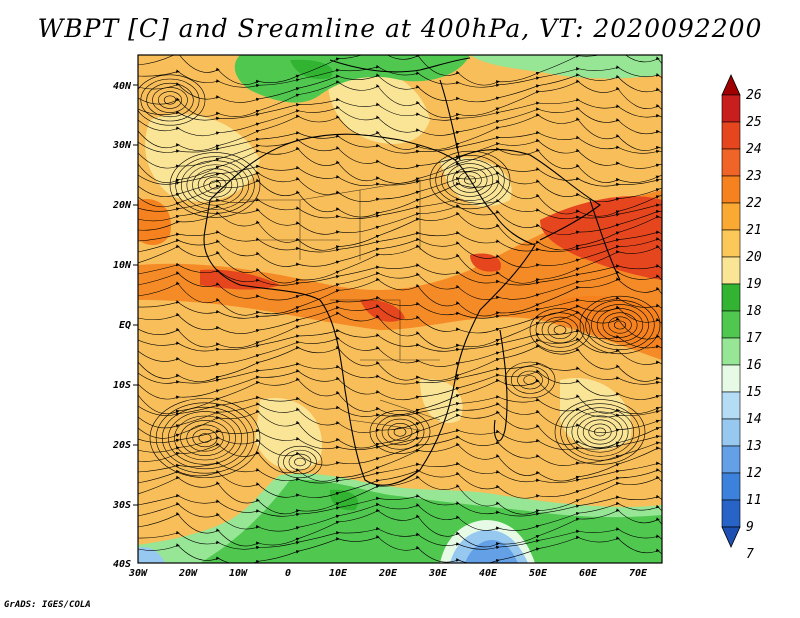 The image size is (800, 618). Describe the element at coordinates (122, 564) in the screenshot. I see `lat-label-40s: 40S` at that location.